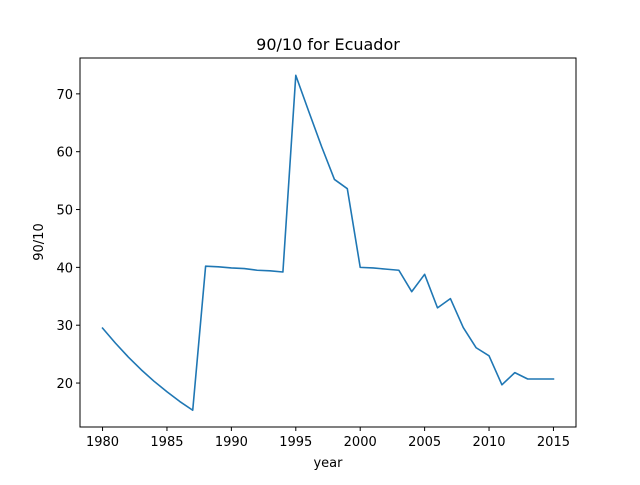 The width and height of the screenshot is (640, 485). What do you see at coordinates (64, 211) in the screenshot?
I see `y-tick-label: 50` at bounding box center [64, 211].